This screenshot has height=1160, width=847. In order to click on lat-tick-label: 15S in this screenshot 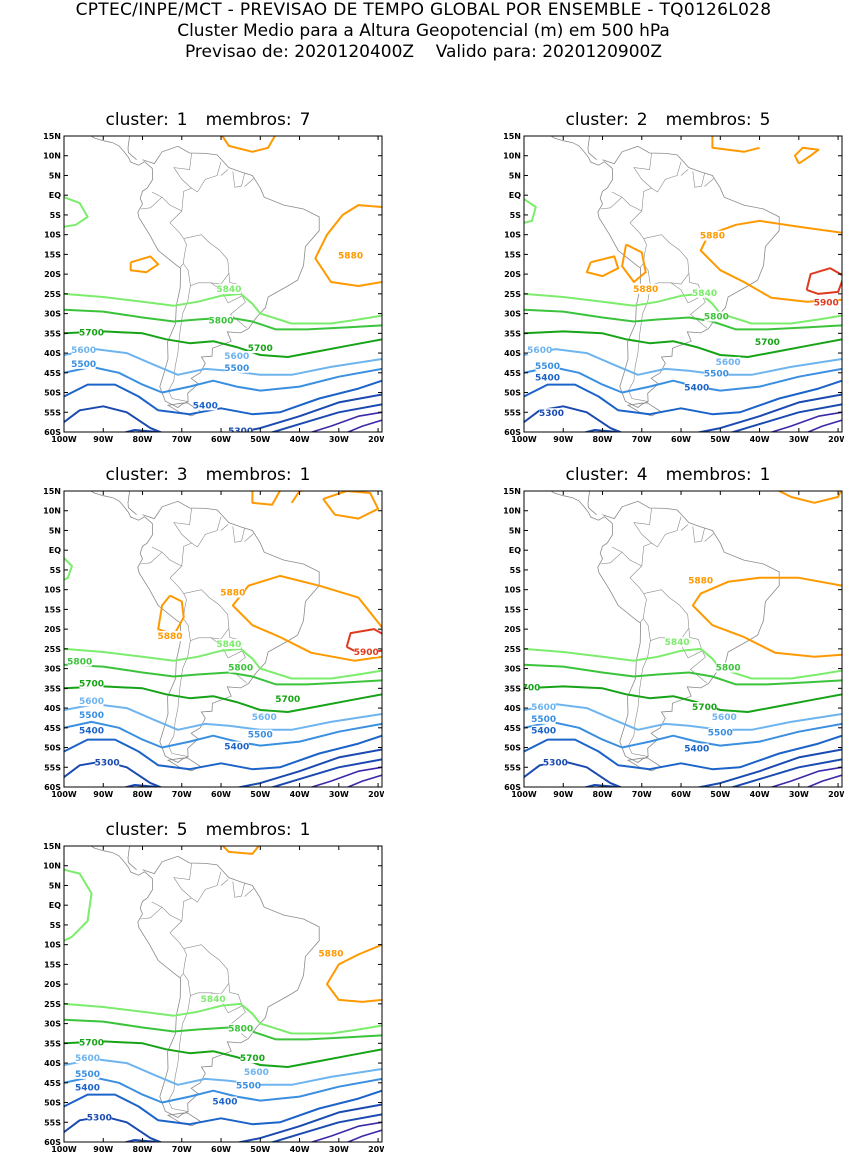, I will do `click(52, 254)`.